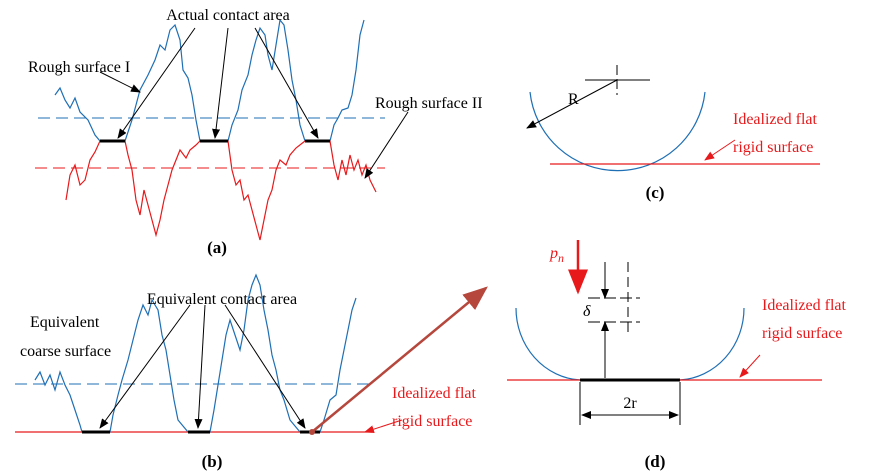  Describe the element at coordinates (209, 80) in the screenshot. I see `rough-surface-upper` at that location.